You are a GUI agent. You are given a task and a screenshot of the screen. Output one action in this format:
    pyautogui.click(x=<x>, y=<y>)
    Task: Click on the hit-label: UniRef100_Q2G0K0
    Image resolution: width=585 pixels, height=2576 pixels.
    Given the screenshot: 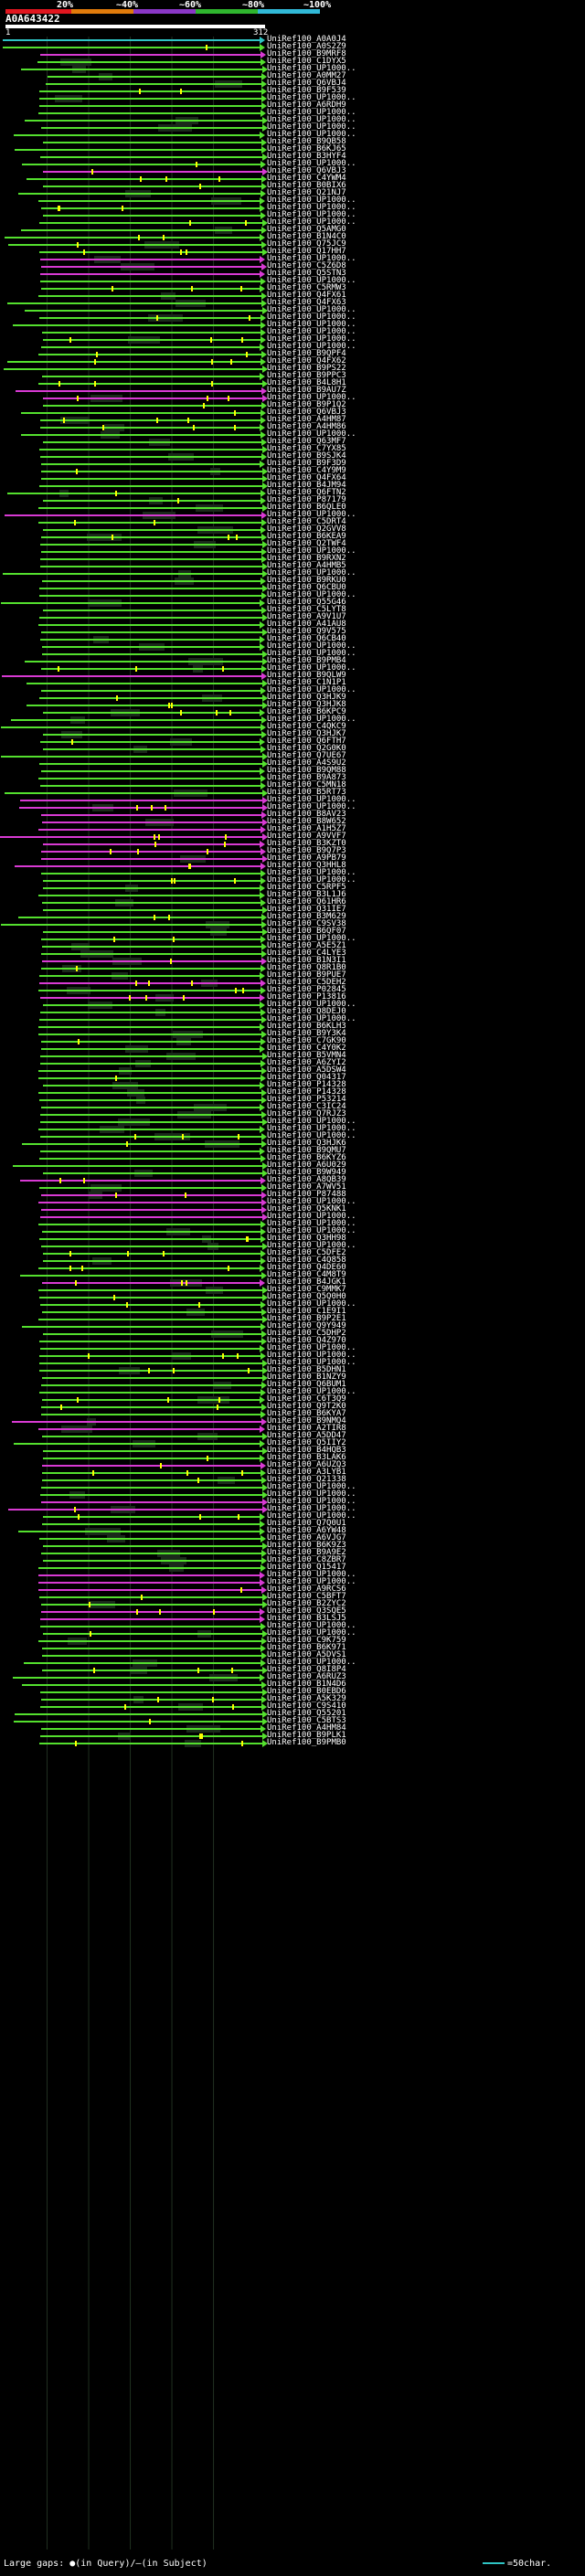 What is the action you would take?
    pyautogui.click(x=307, y=748)
    